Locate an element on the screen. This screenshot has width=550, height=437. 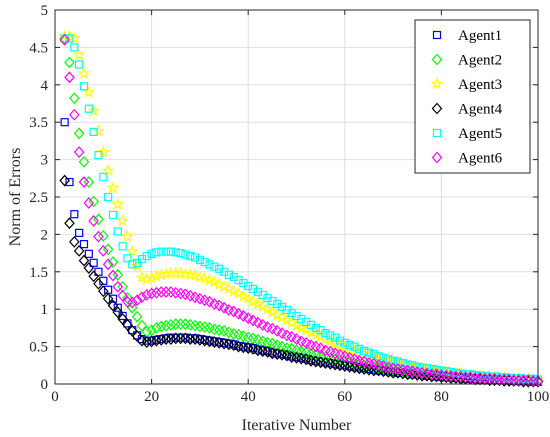
legend-entry: Agent3 is located at coordinates (466, 85).